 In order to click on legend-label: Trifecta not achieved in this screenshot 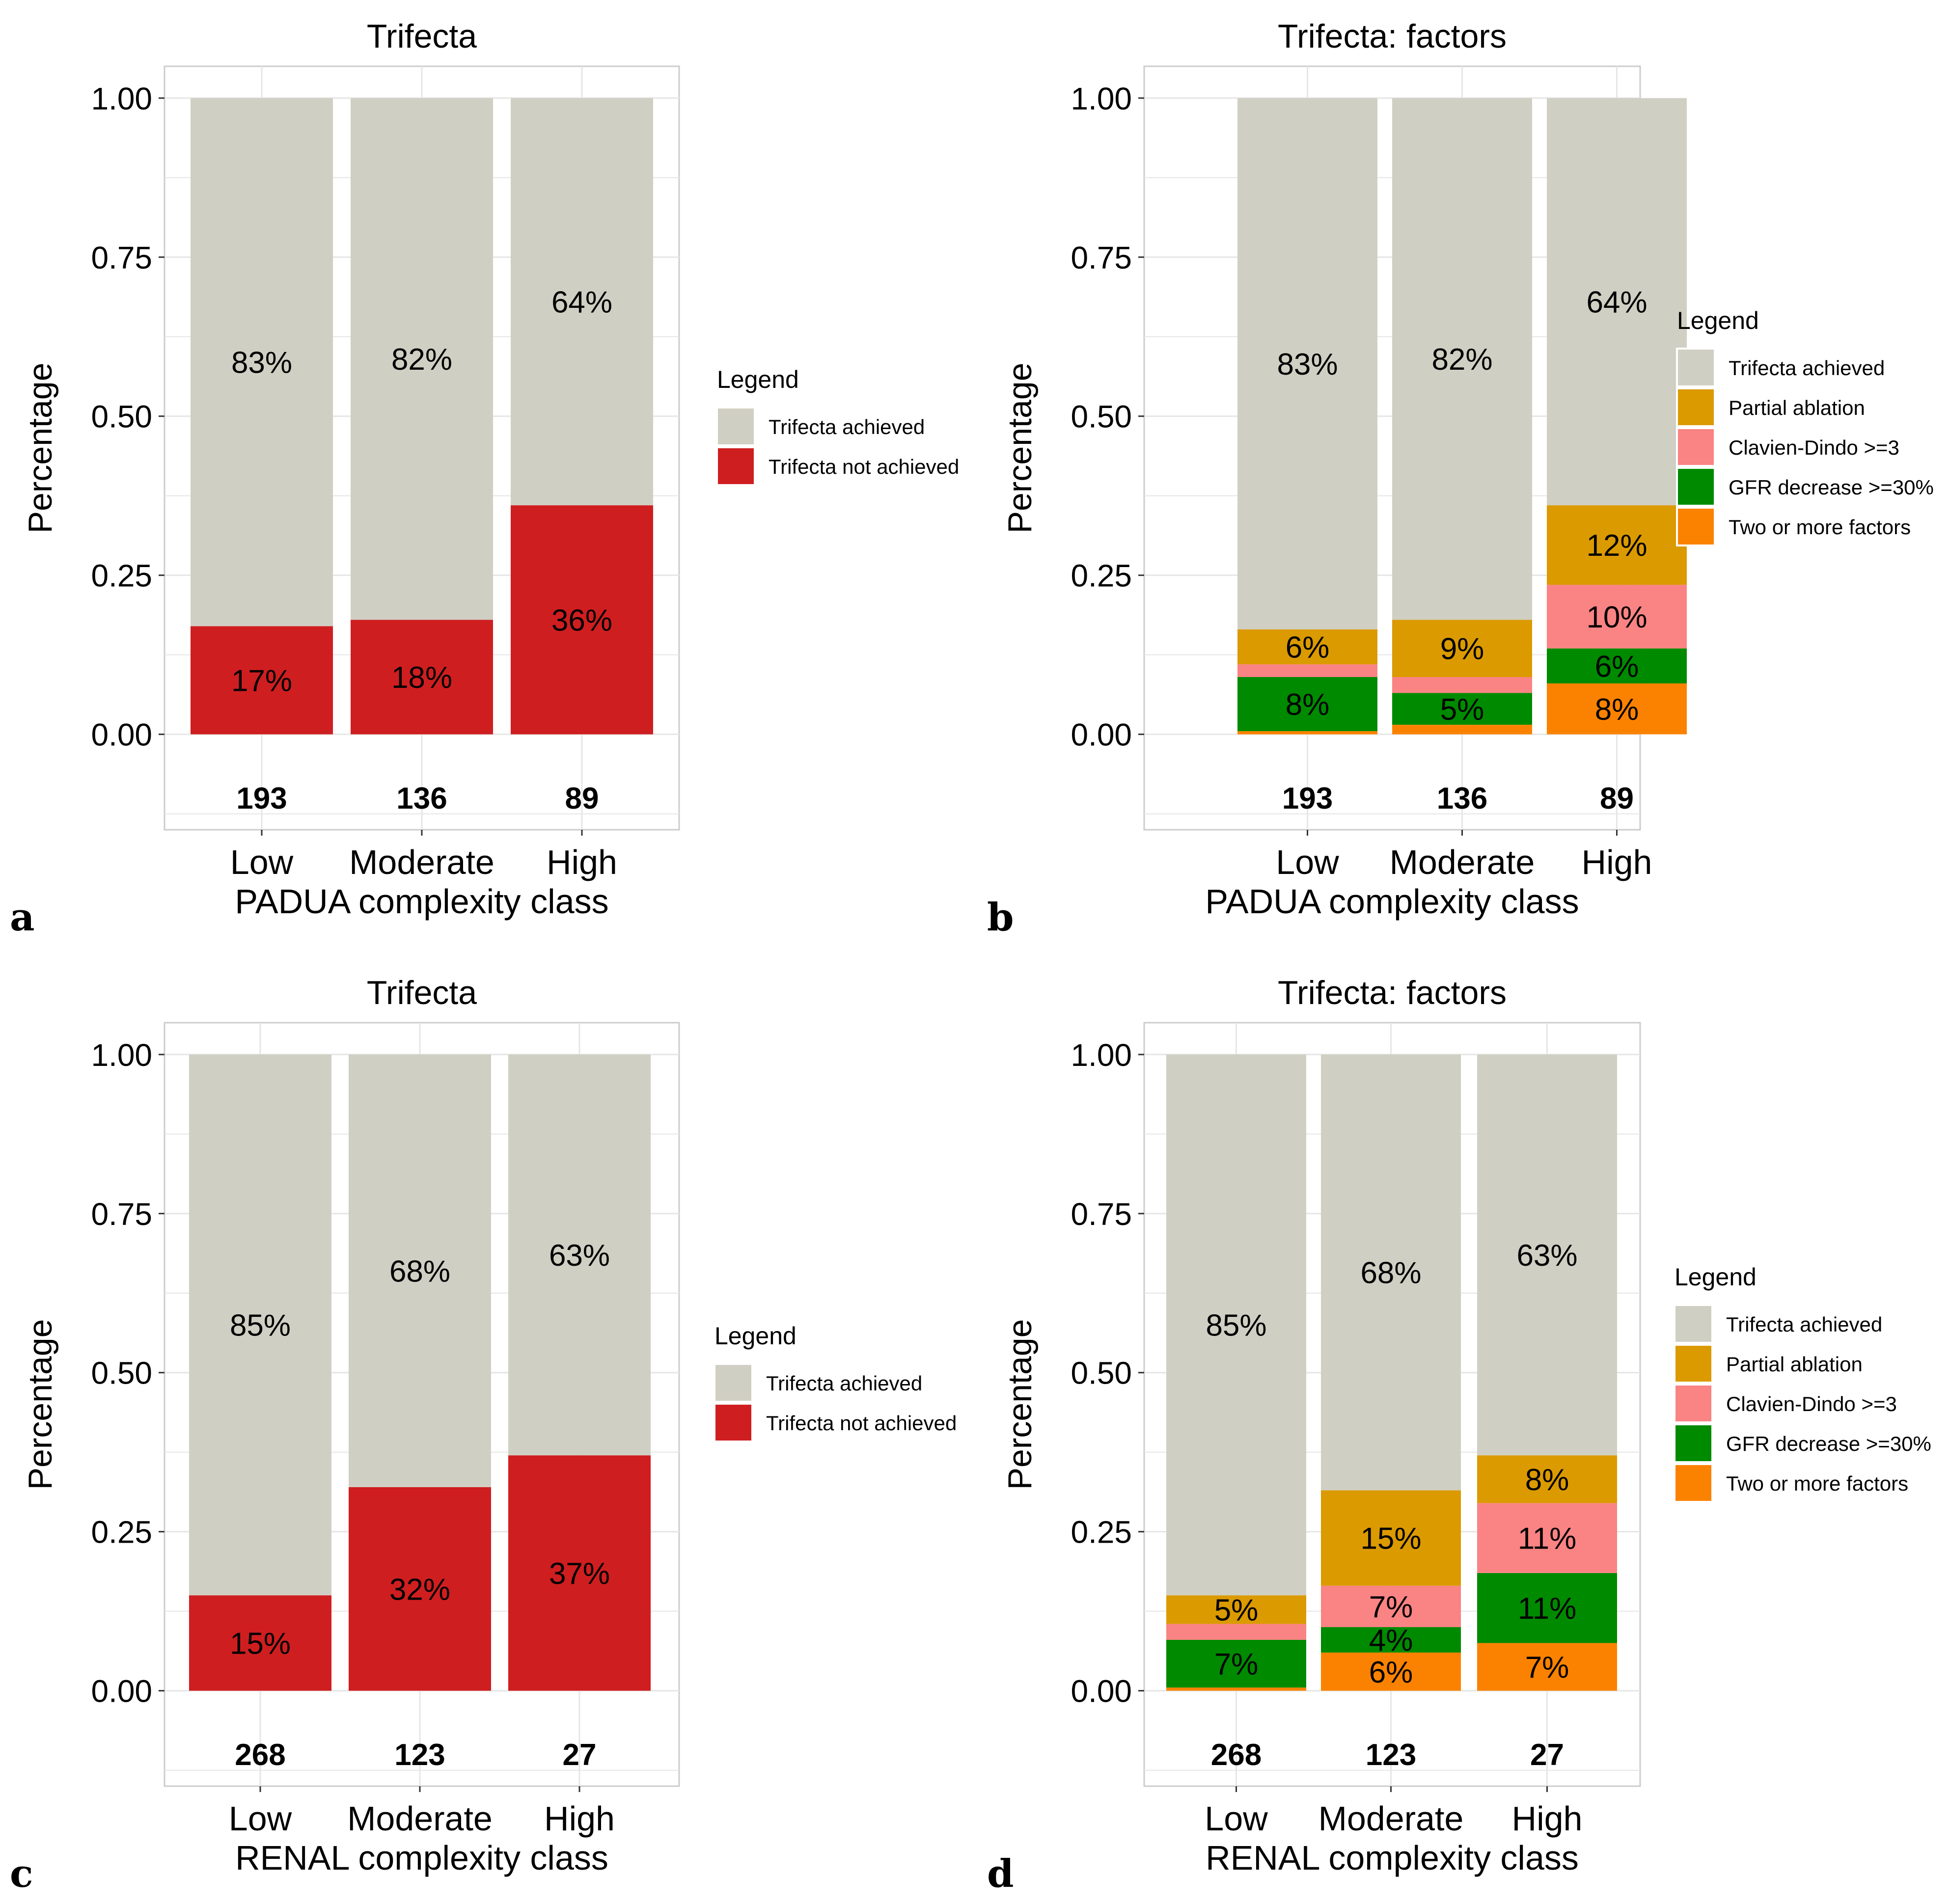, I will do `click(861, 1423)`.